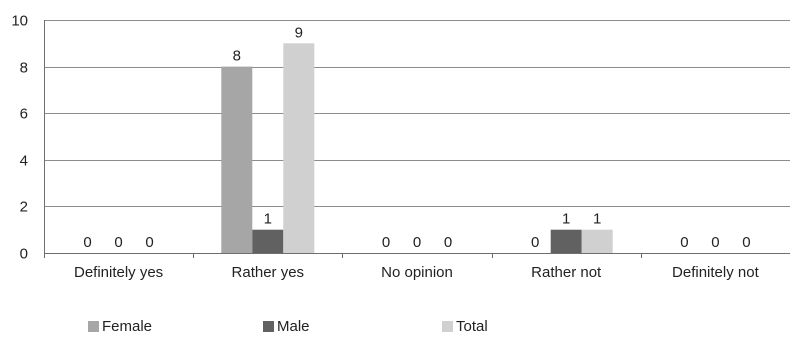 The image size is (790, 338). Describe the element at coordinates (93, 326) in the screenshot. I see `legend-swatch-female` at that location.